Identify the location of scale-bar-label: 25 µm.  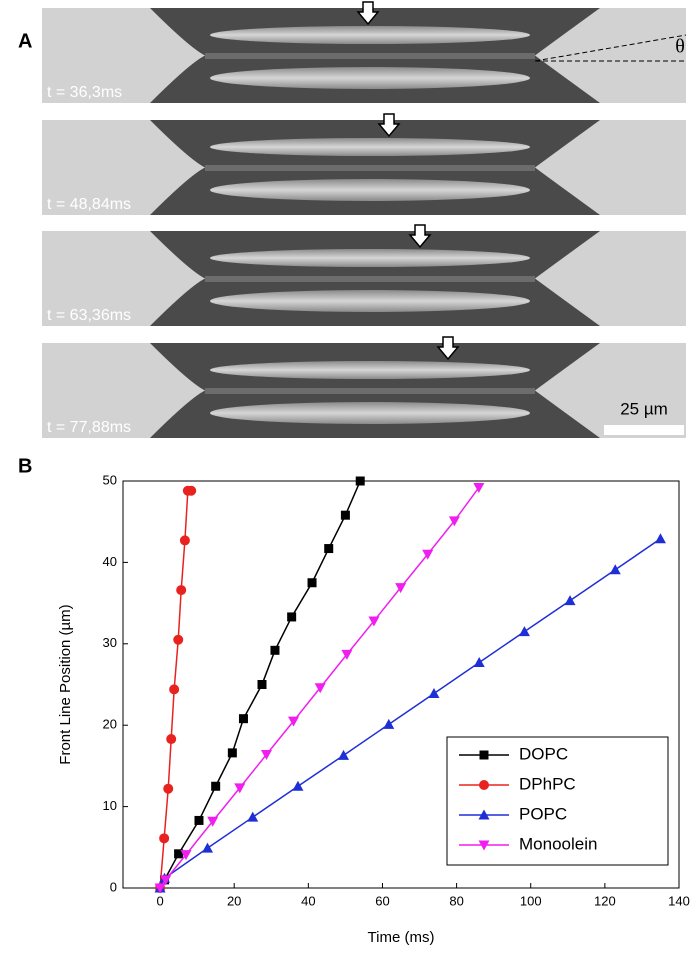
(644, 408).